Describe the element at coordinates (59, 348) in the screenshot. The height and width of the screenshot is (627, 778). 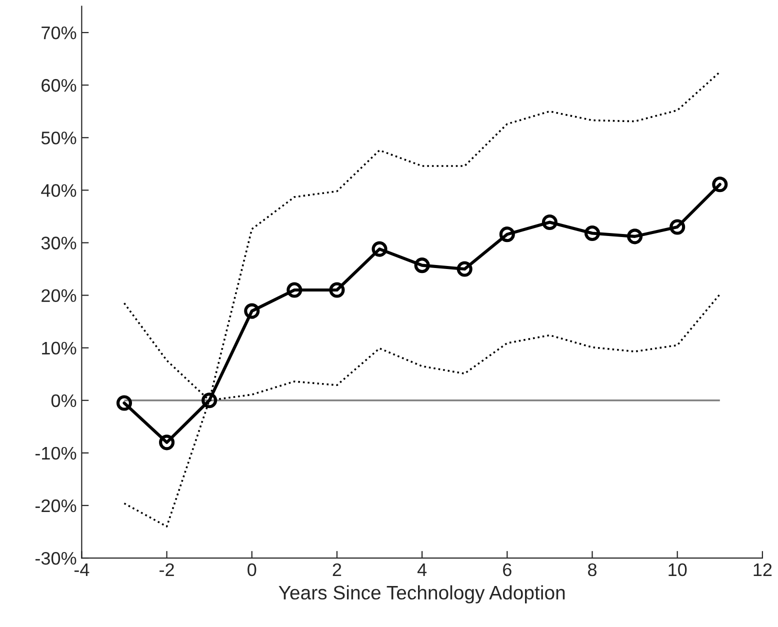
I see `y-tick-label: 10%` at that location.